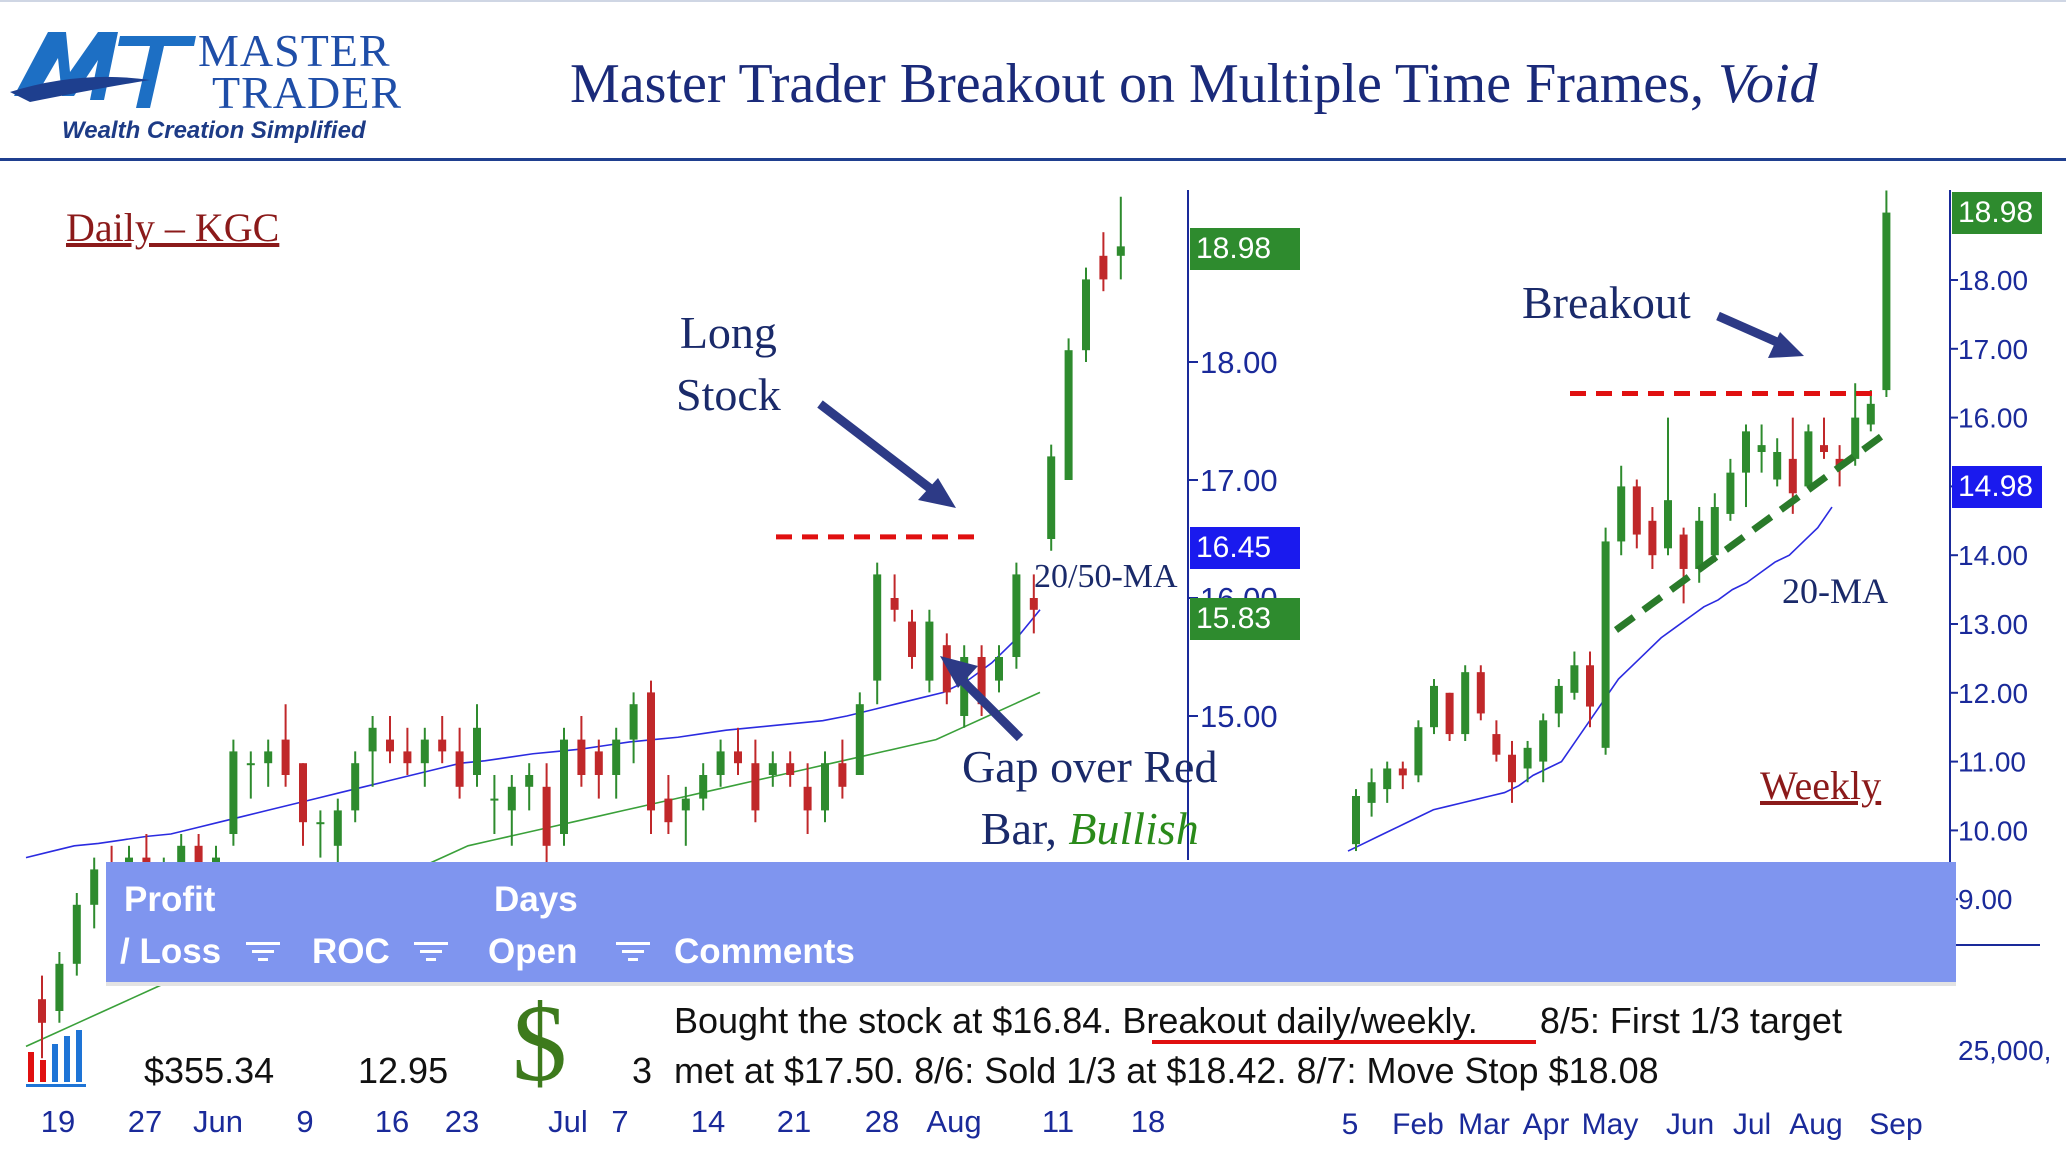 The height and width of the screenshot is (1167, 2066). What do you see at coordinates (1619, 521) in the screenshot?
I see `weekly-chart` at bounding box center [1619, 521].